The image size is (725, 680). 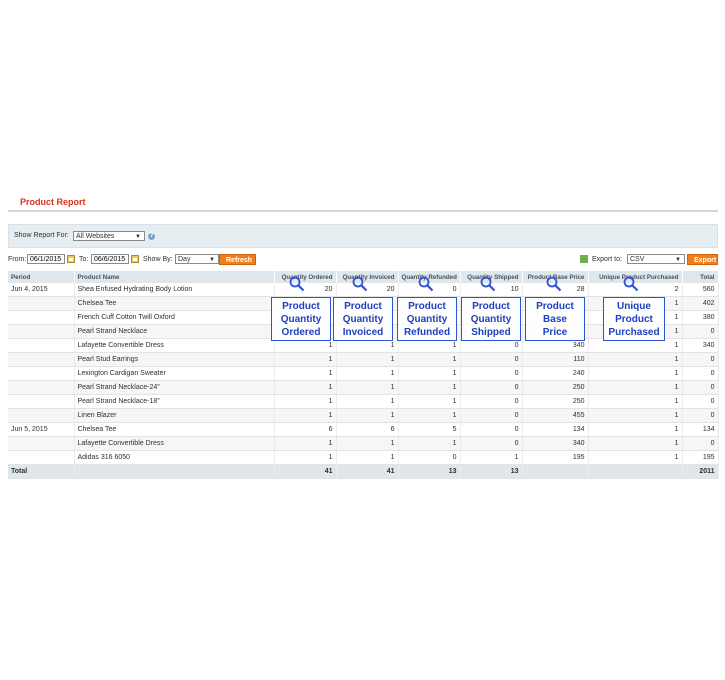 What do you see at coordinates (702, 259) in the screenshot?
I see `export-button: Export` at bounding box center [702, 259].